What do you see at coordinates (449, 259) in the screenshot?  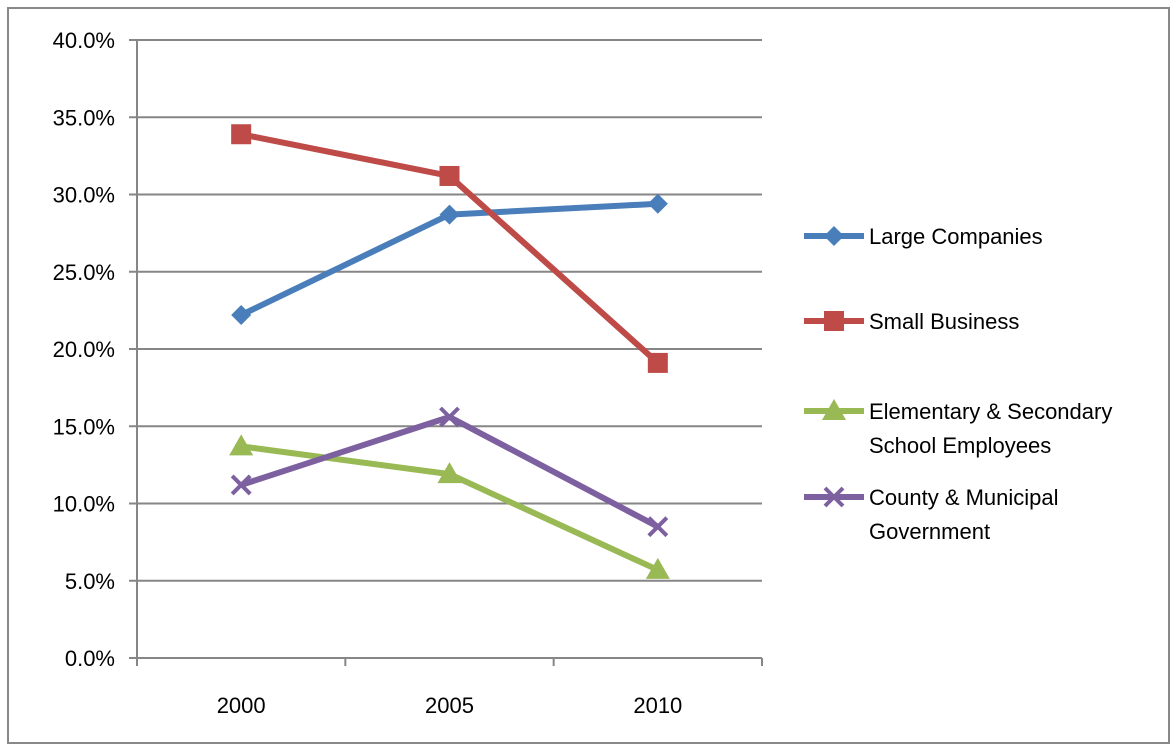 I see `series-large-companies` at bounding box center [449, 259].